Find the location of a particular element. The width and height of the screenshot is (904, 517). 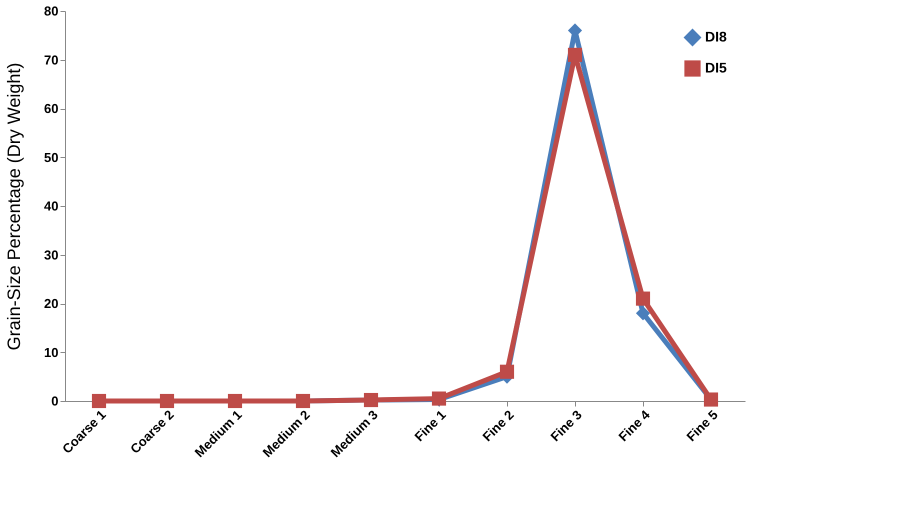

x-tick-label: Fine 1 is located at coordinates (430, 425).